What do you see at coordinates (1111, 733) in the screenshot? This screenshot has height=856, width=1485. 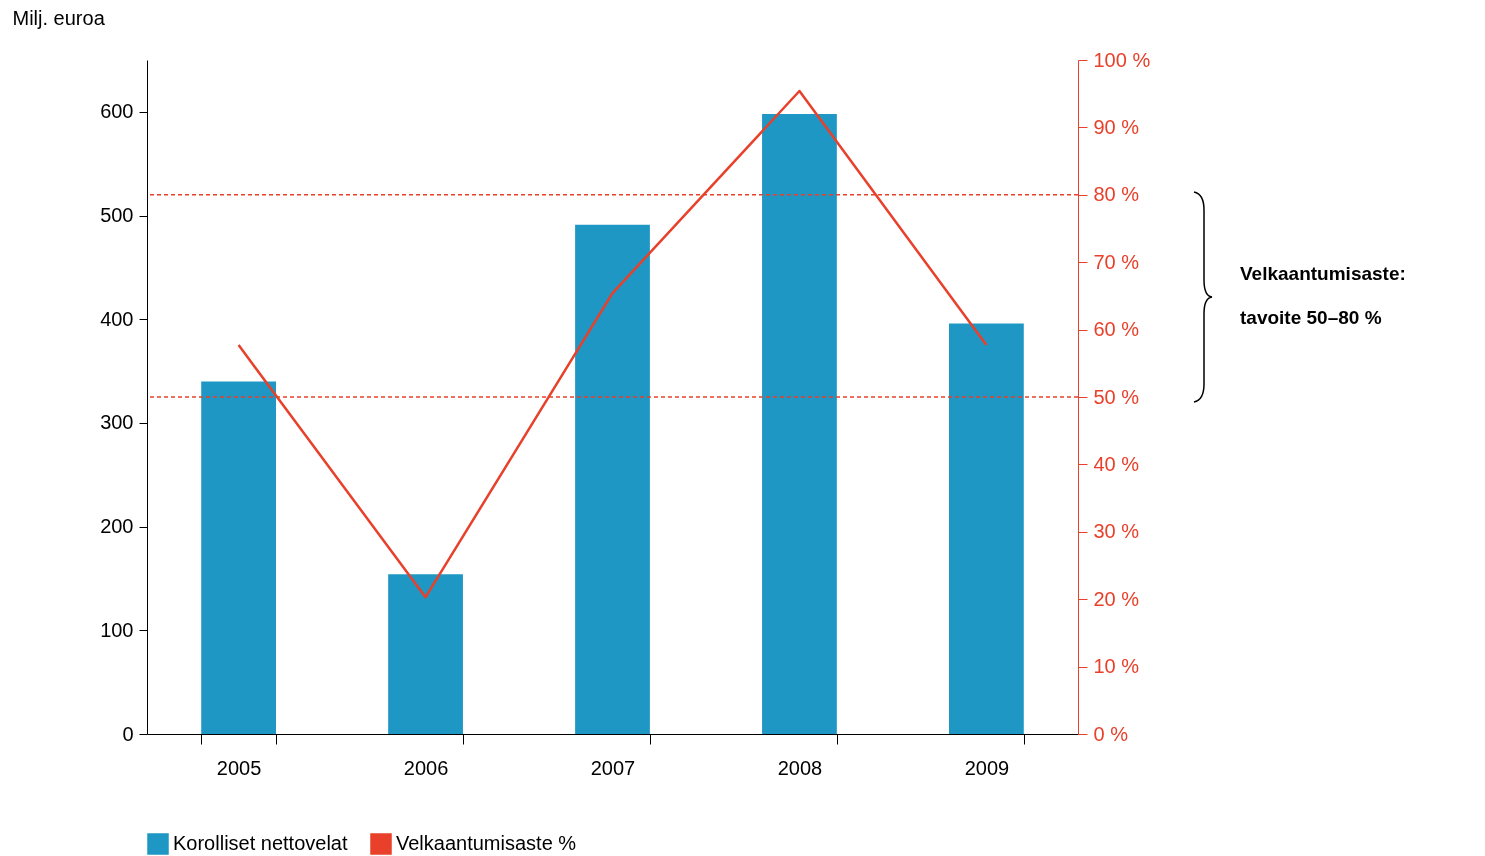 I see `y2-tick-label: 0 %` at bounding box center [1111, 733].